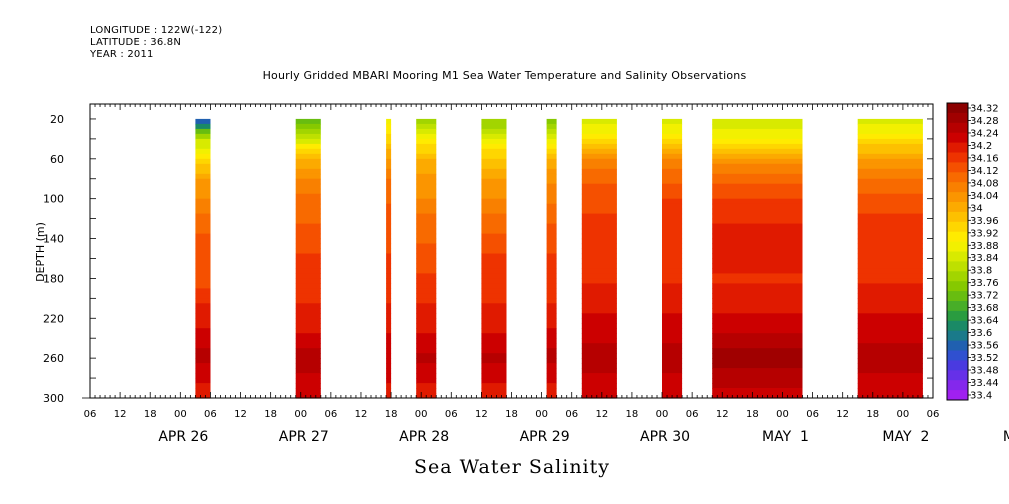 The height and width of the screenshot is (504, 1009). I want to click on y-tick-label: 140, so click(53, 239).